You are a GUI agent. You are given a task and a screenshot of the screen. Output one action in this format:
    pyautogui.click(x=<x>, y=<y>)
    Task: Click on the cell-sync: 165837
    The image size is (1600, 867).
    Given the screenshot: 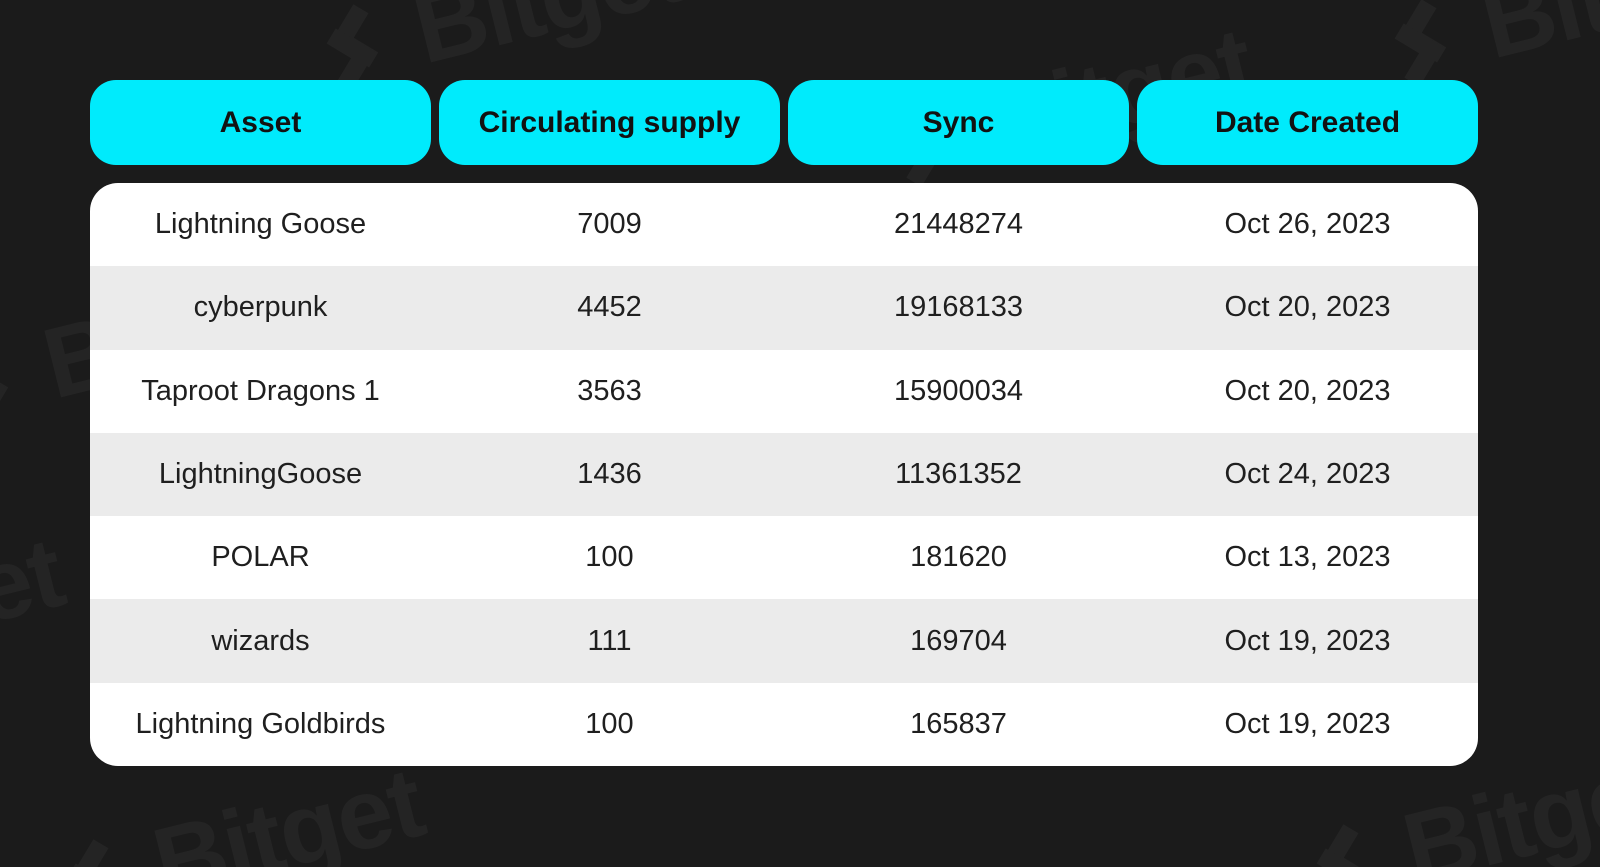 What is the action you would take?
    pyautogui.click(x=958, y=723)
    